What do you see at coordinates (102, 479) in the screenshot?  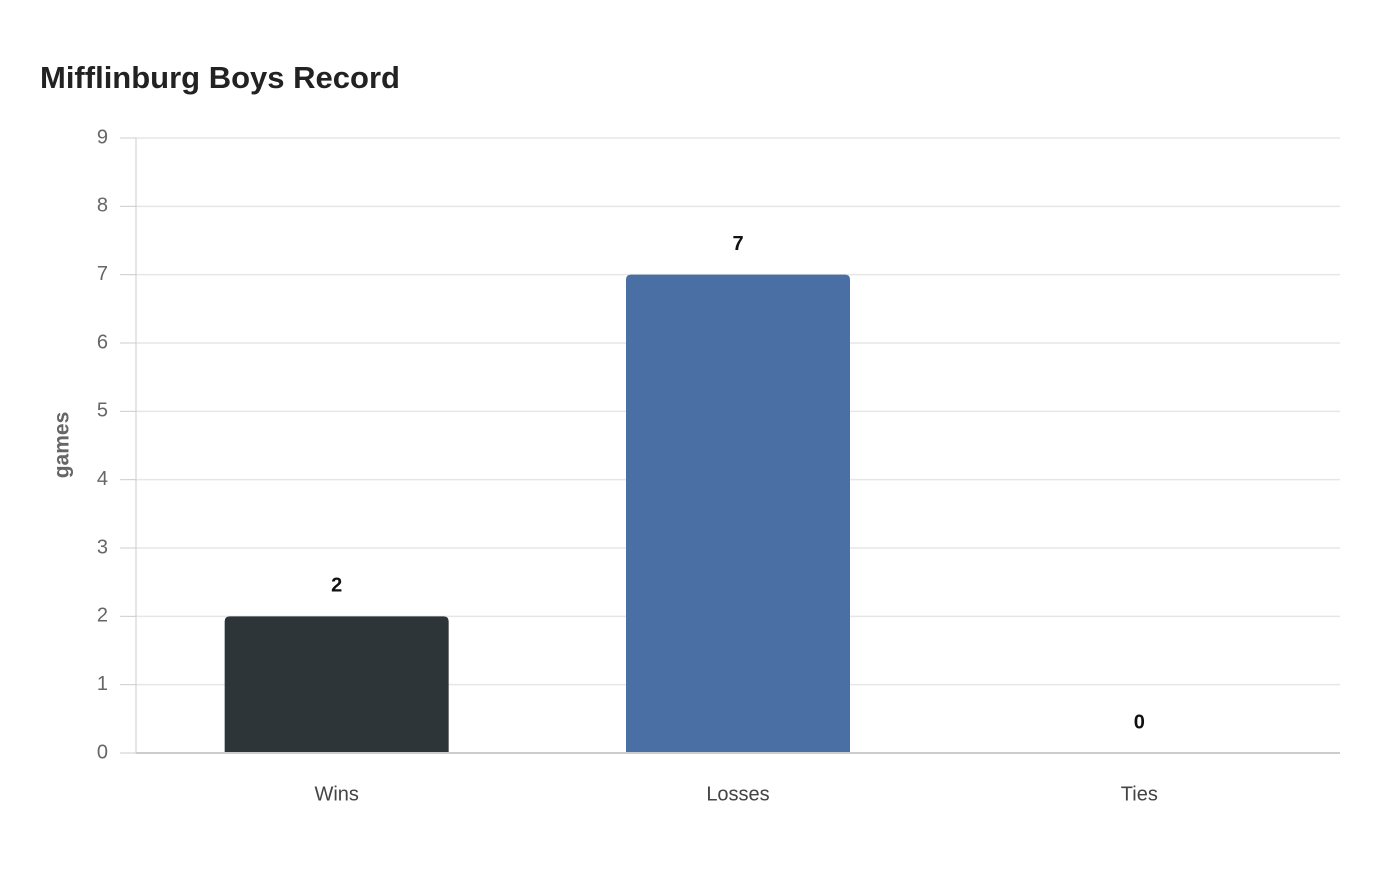 I see `y-tick-label: 4` at bounding box center [102, 479].